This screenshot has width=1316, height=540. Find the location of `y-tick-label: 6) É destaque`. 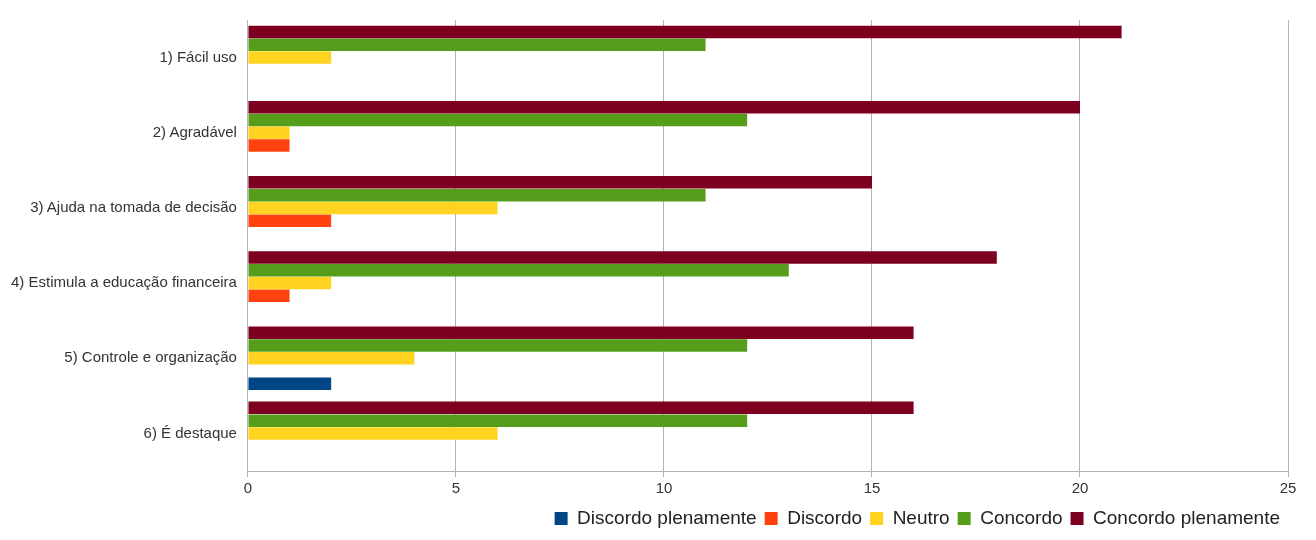

y-tick-label: 6) É destaque is located at coordinates (190, 432).